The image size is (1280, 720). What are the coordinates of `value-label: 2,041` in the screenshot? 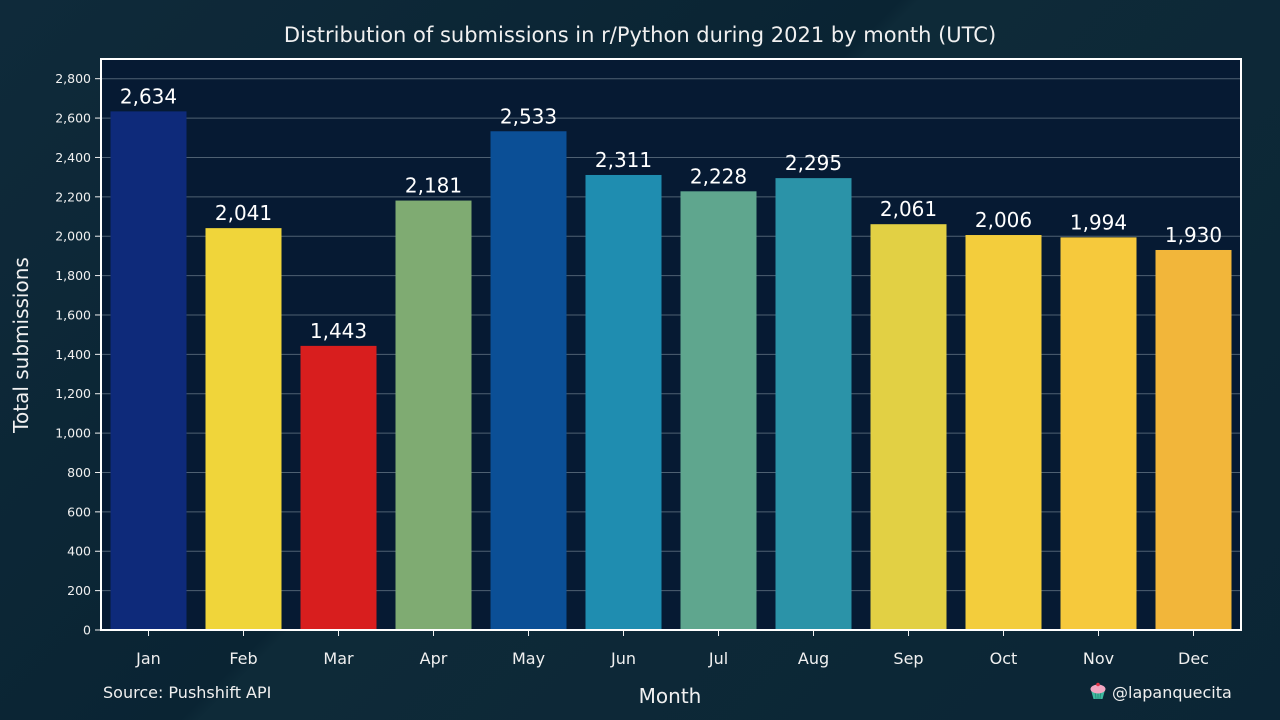 It's located at (243, 213).